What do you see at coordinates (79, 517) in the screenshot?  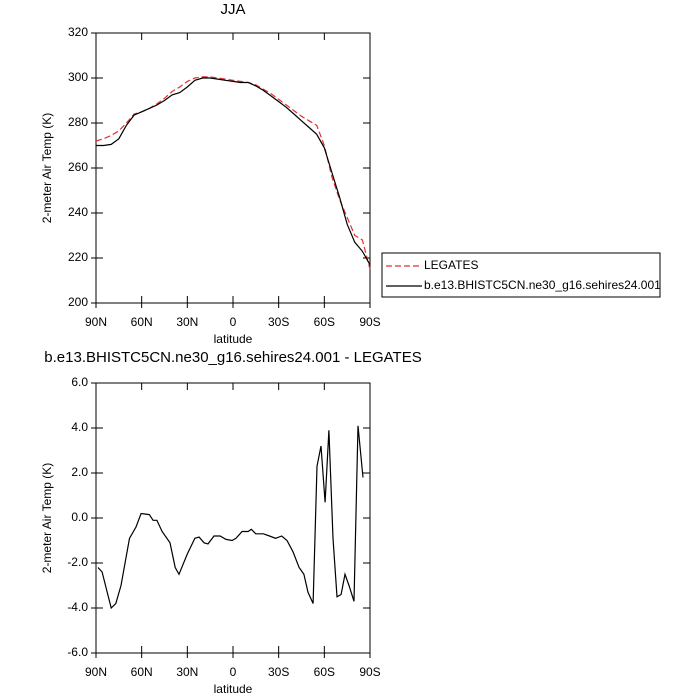 I see `y-tick-label: 0.0` at bounding box center [79, 517].